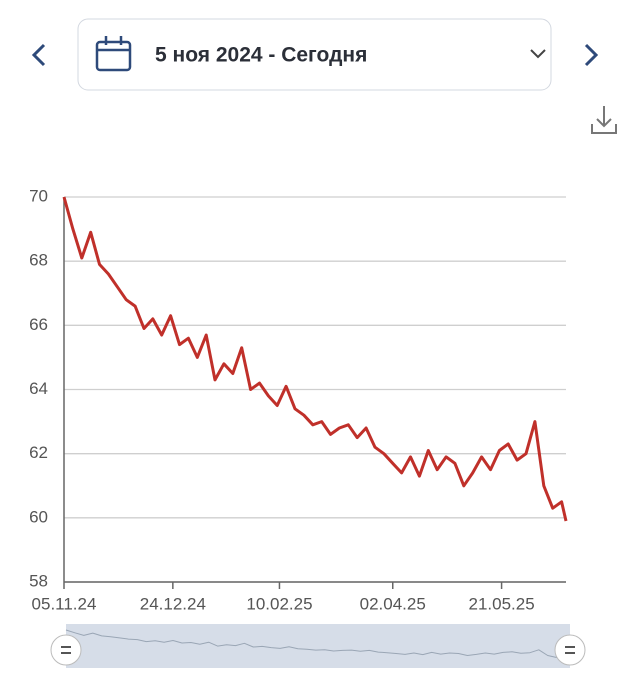 Image resolution: width=629 pixels, height=685 pixels. What do you see at coordinates (538, 54) in the screenshot?
I see `dropdown-arrow` at bounding box center [538, 54].